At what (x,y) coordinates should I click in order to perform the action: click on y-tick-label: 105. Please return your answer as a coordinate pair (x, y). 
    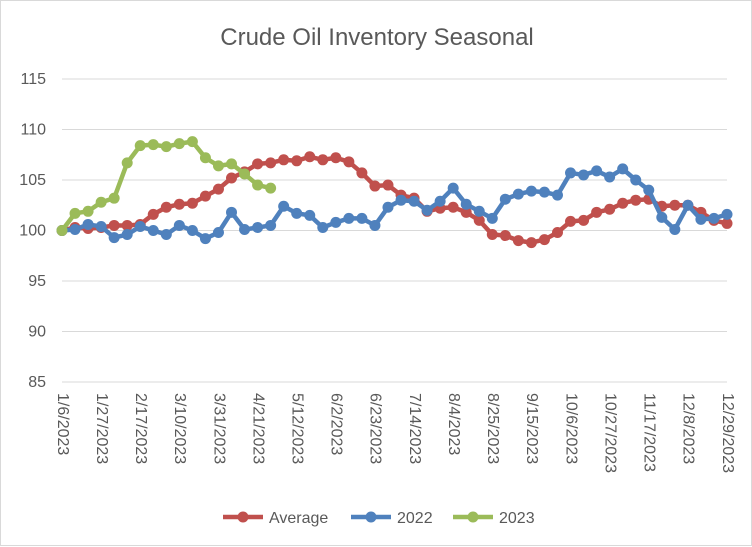
    Looking at the image, I should click on (32, 180).